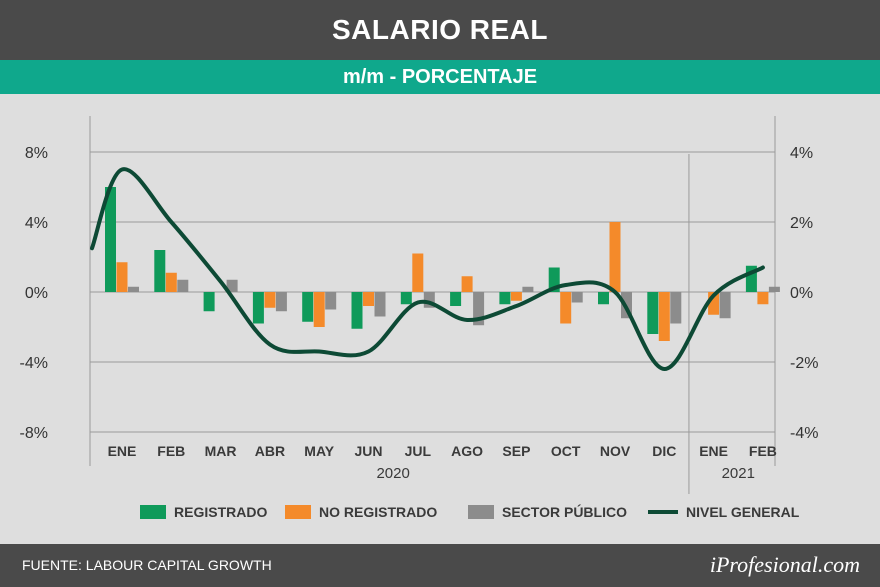 Image resolution: width=880 pixels, height=587 pixels. Describe the element at coordinates (368, 451) in the screenshot. I see `category-label: JUN` at that location.